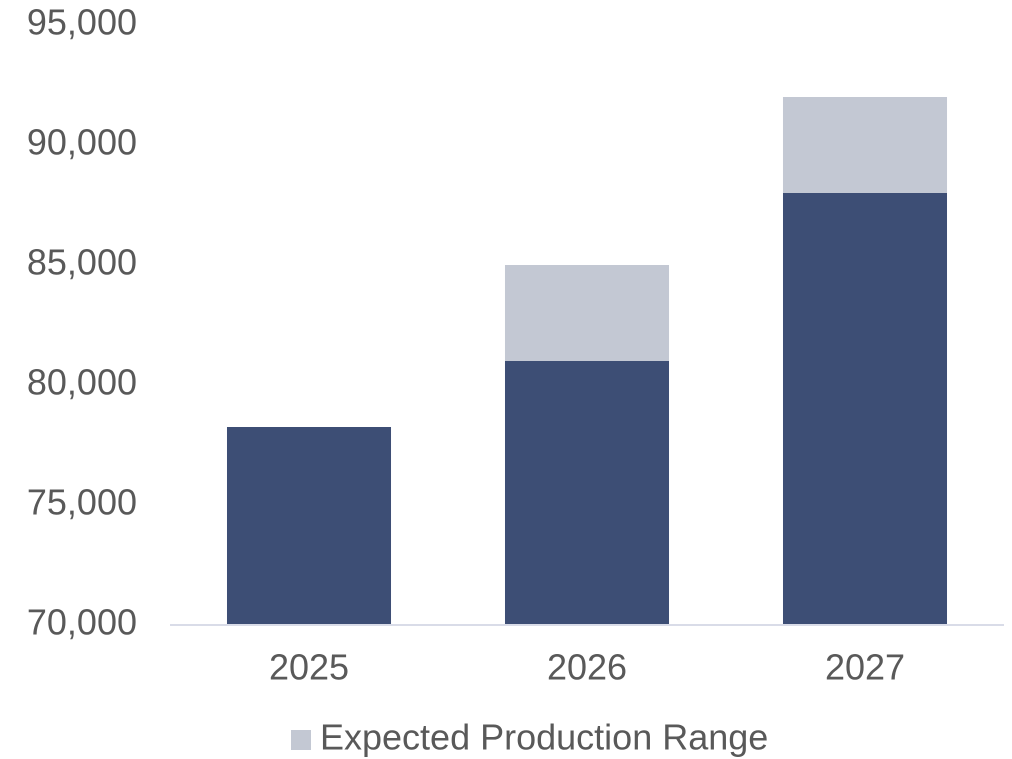 Image resolution: width=1012 pixels, height=759 pixels. What do you see at coordinates (544, 737) in the screenshot?
I see `legend-label: Expected Production Range` at bounding box center [544, 737].